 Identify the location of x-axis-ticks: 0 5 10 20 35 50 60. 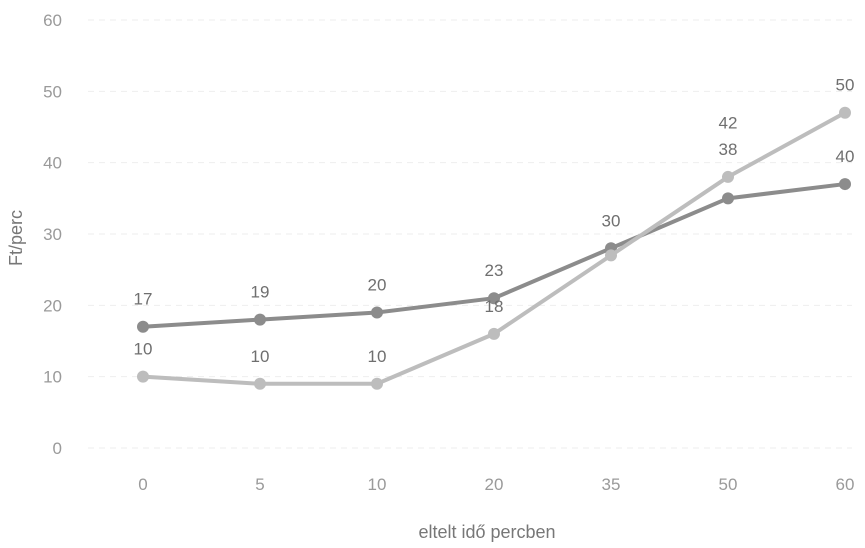
(496, 484).